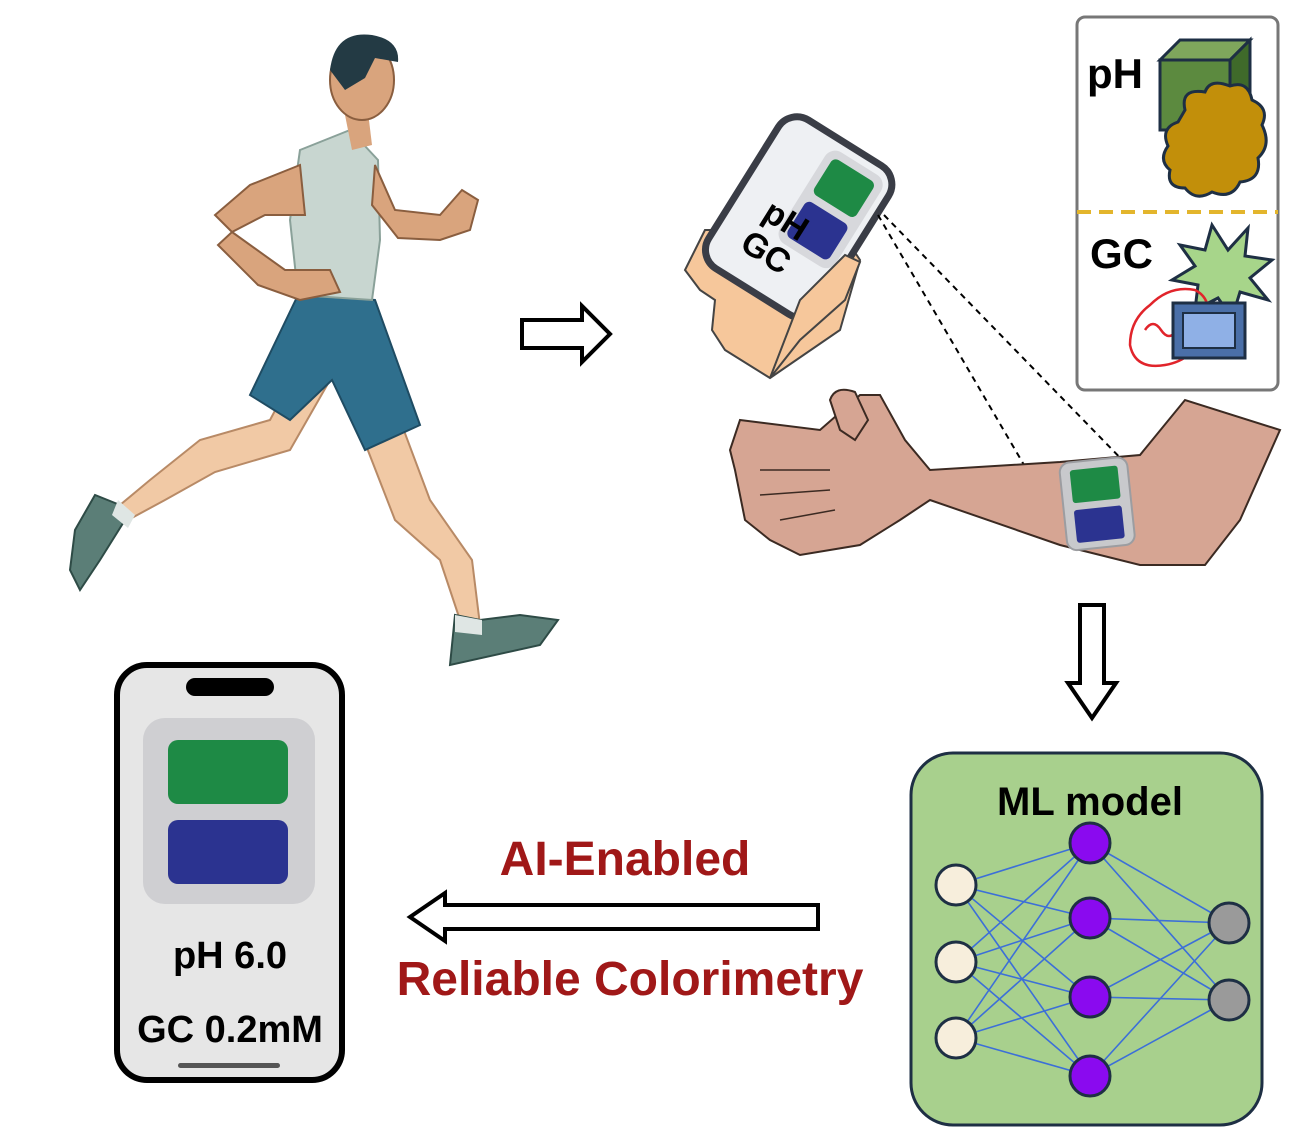 The width and height of the screenshot is (1302, 1140). I want to click on home-indicator, so click(229, 1065).